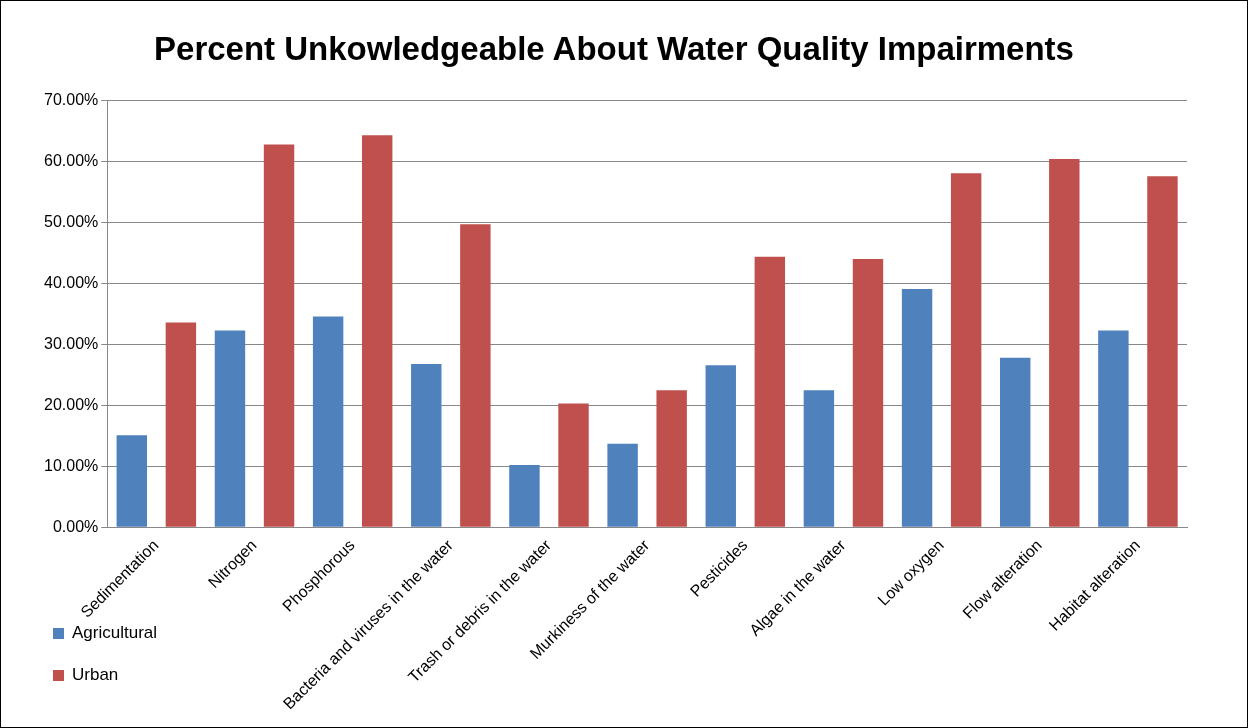 The height and width of the screenshot is (728, 1248). What do you see at coordinates (95, 675) in the screenshot?
I see `legend-label: Urban` at bounding box center [95, 675].